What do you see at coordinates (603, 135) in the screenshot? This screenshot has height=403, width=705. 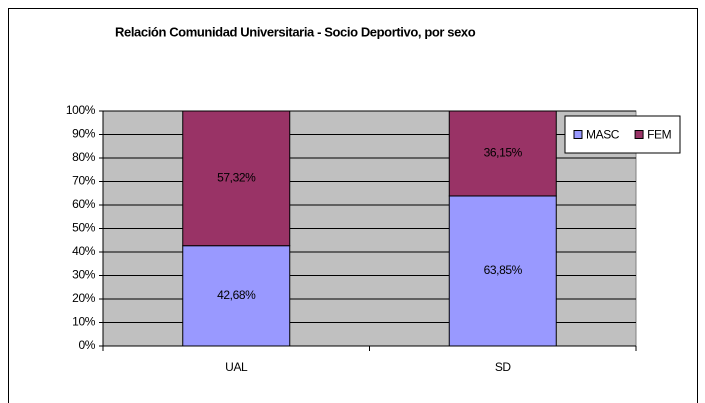 I see `legend-label: MASC` at bounding box center [603, 135].